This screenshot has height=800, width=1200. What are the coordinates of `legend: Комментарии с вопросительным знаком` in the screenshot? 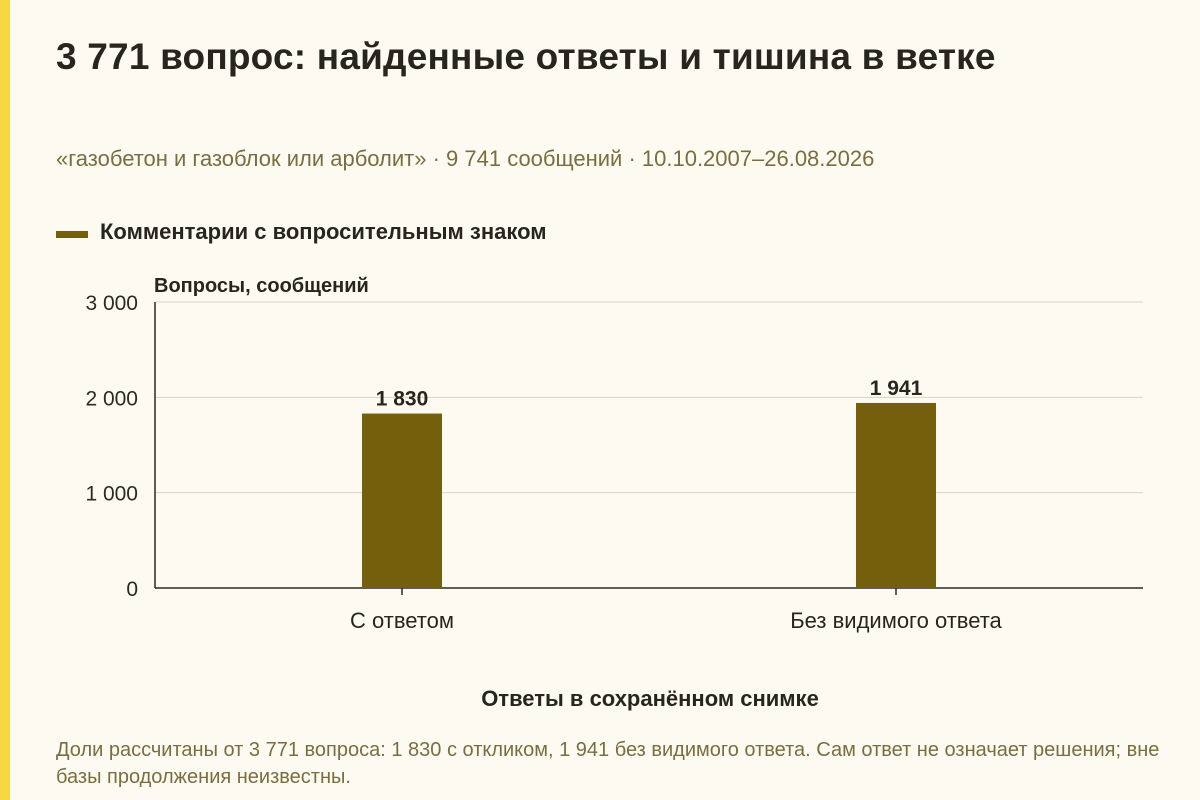 It's located at (301, 232).